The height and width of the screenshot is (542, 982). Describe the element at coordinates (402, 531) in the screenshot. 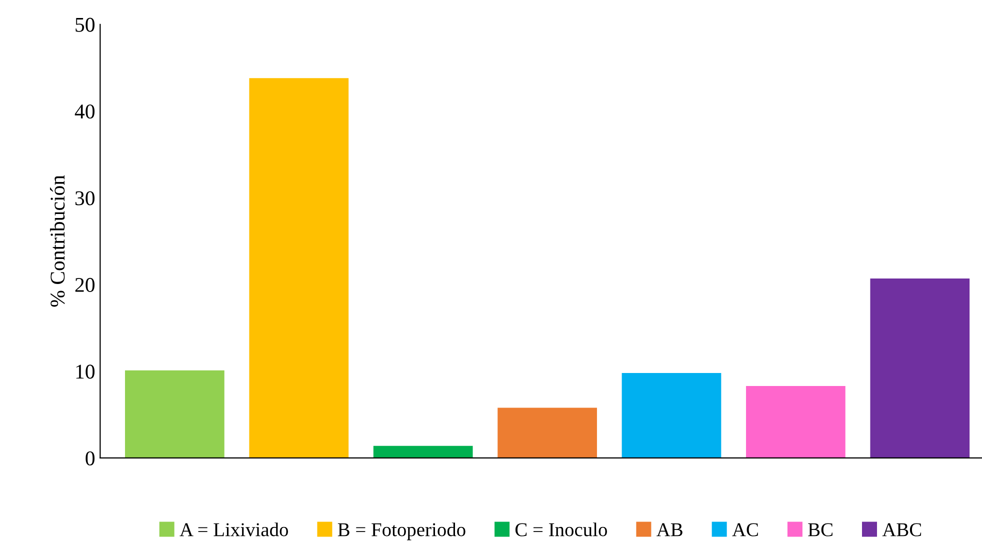

I see `legend-label: B = Fotoperiodo` at that location.